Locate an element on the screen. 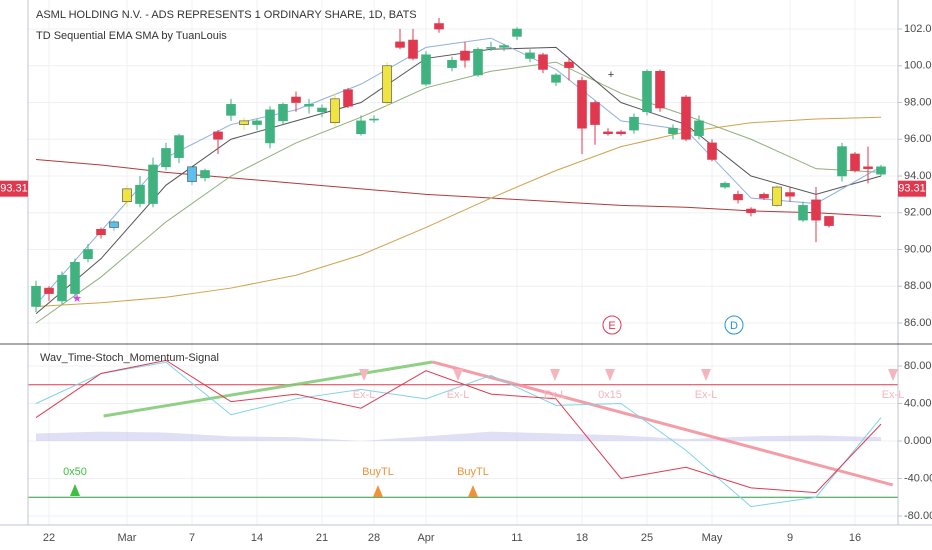 The image size is (932, 550). x-tick-label: 28 is located at coordinates (374, 538).